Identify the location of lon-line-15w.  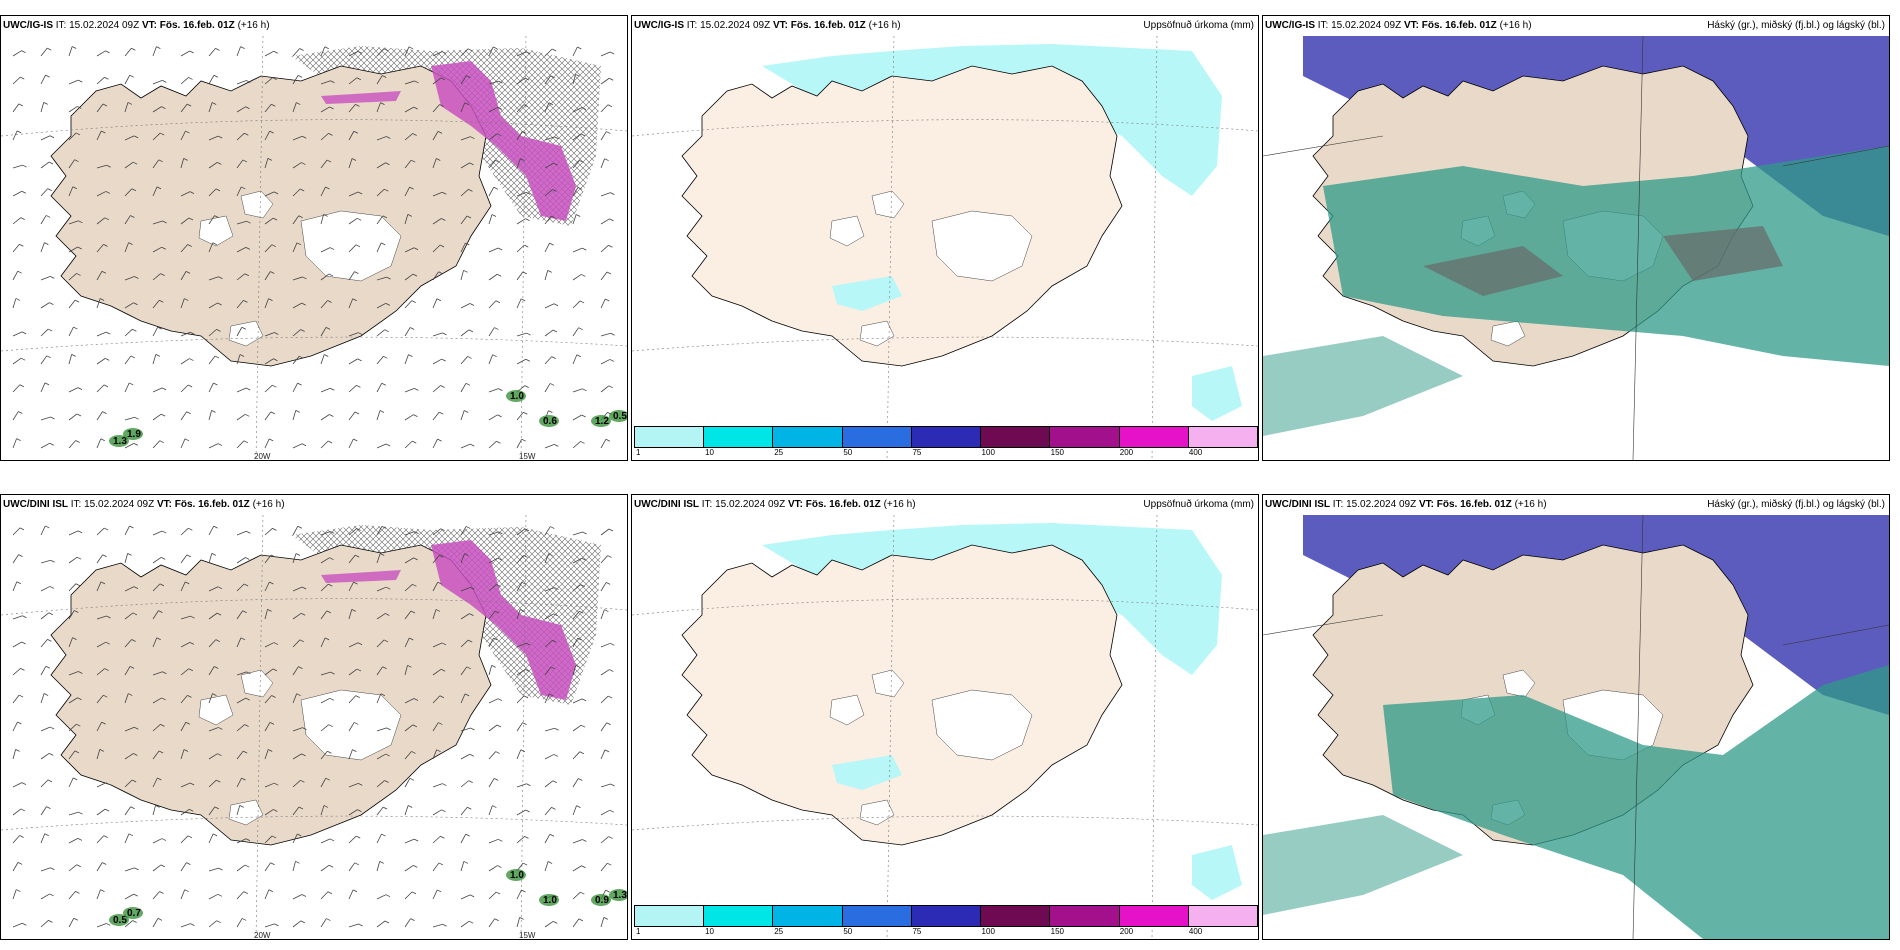
(1154, 248).